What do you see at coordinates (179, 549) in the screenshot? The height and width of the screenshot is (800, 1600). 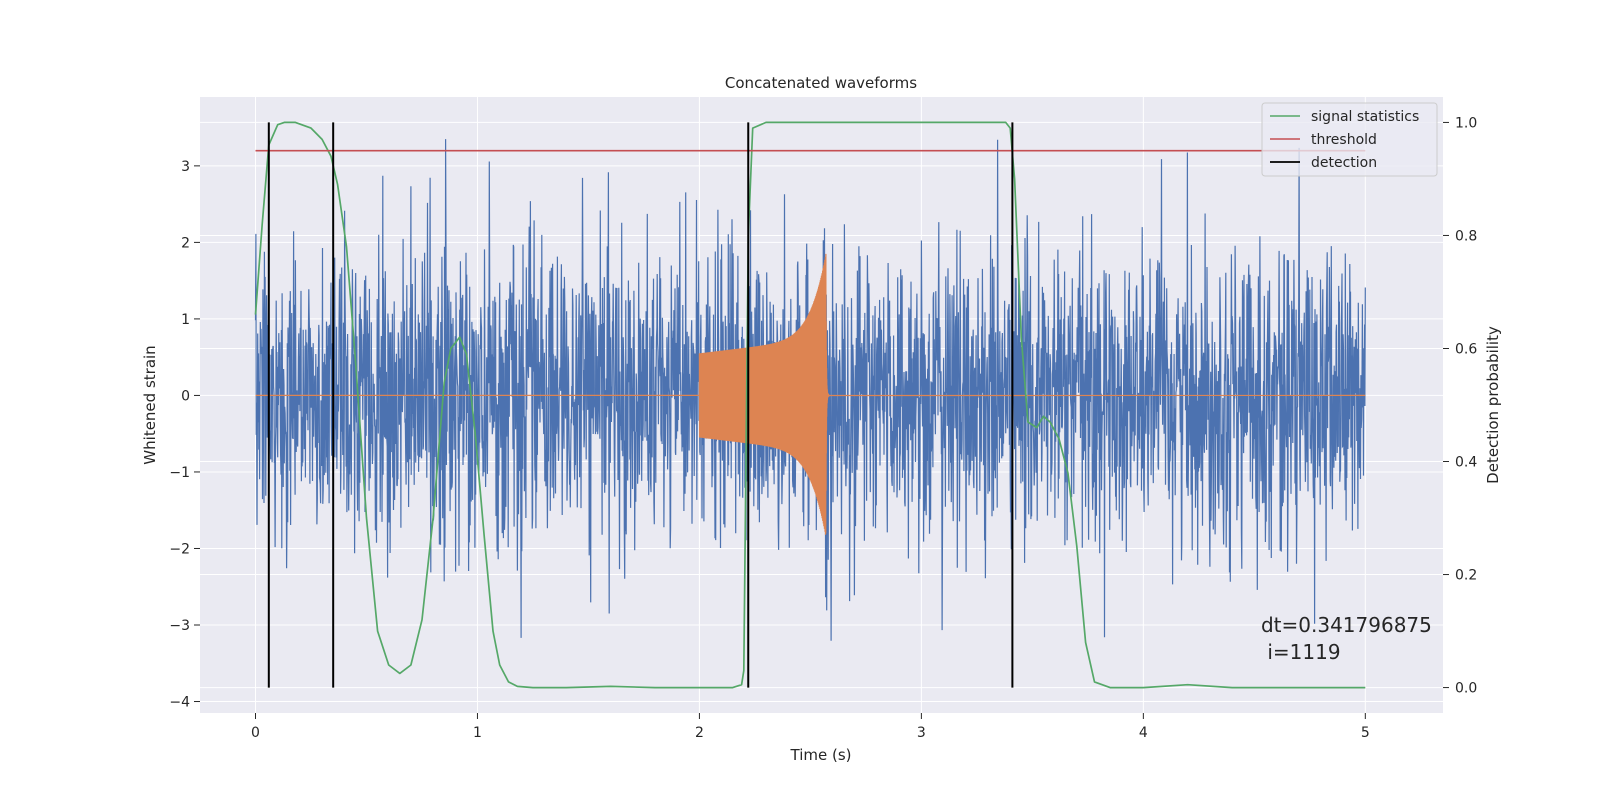 I see `y-tick-label: −2` at bounding box center [179, 549].